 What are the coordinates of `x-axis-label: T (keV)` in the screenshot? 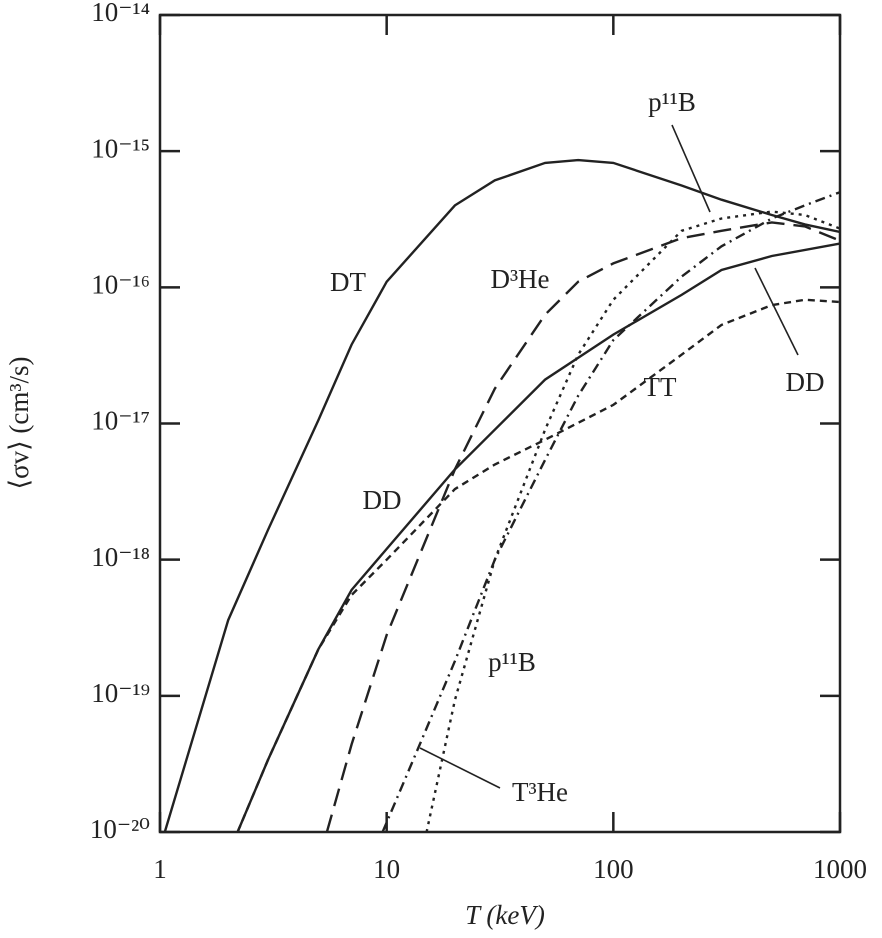 It's located at (505, 915).